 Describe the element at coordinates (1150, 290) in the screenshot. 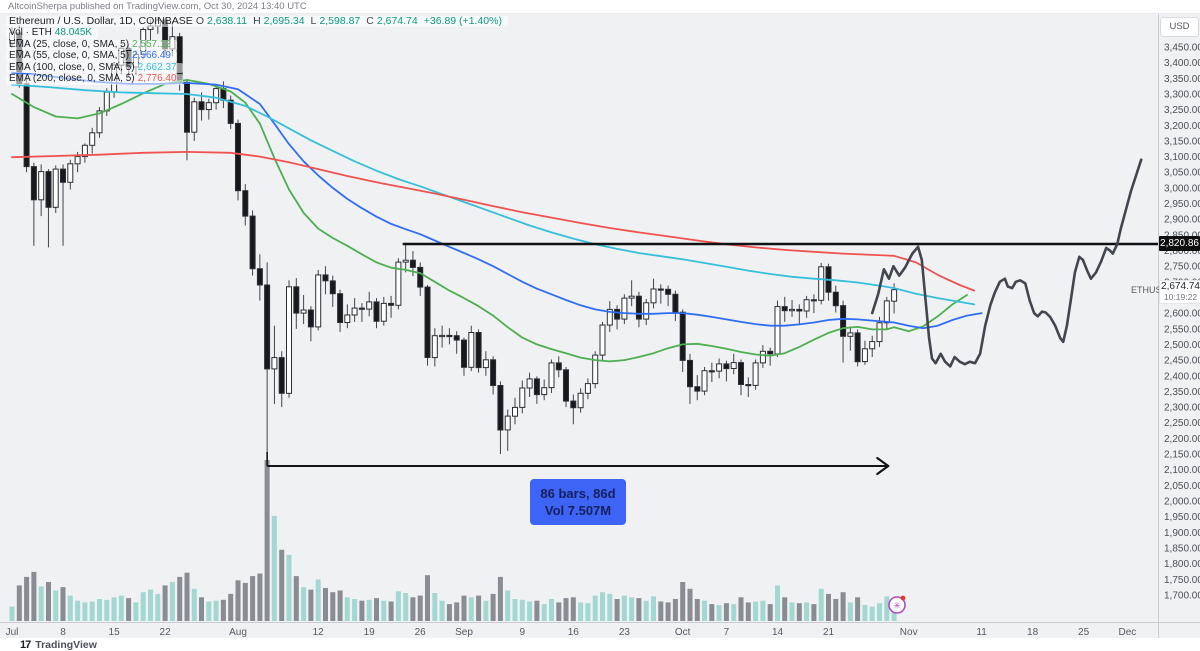

I see `symbol-tag: ETHUSD` at that location.